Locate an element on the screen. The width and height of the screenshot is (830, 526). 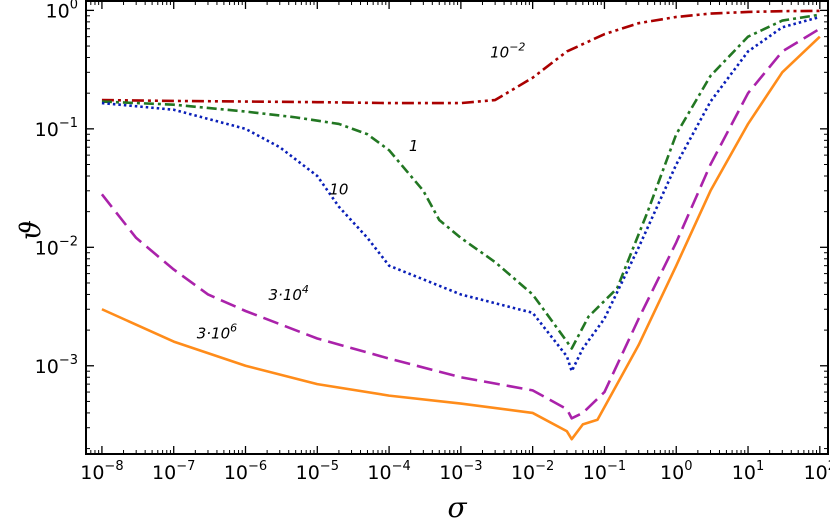
x-tick-label: 10¹ is located at coordinates (748, 471).